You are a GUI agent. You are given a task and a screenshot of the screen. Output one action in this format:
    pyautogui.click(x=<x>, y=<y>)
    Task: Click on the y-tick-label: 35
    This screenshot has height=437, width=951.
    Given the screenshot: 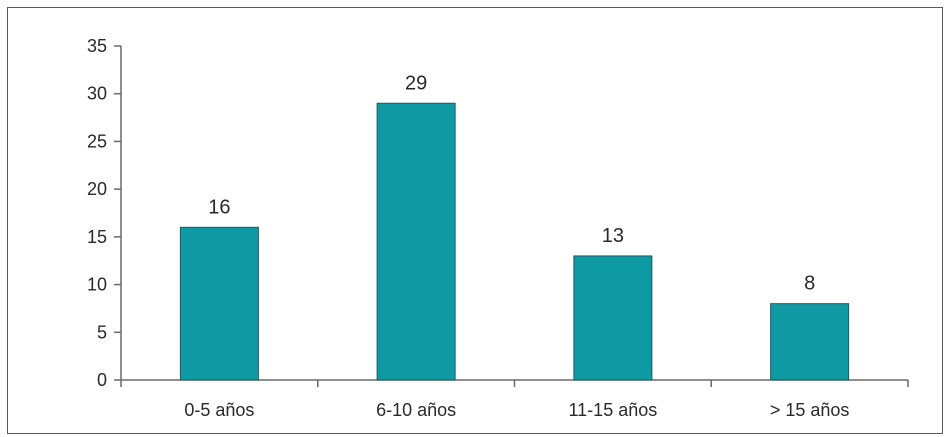 What is the action you would take?
    pyautogui.click(x=97, y=46)
    